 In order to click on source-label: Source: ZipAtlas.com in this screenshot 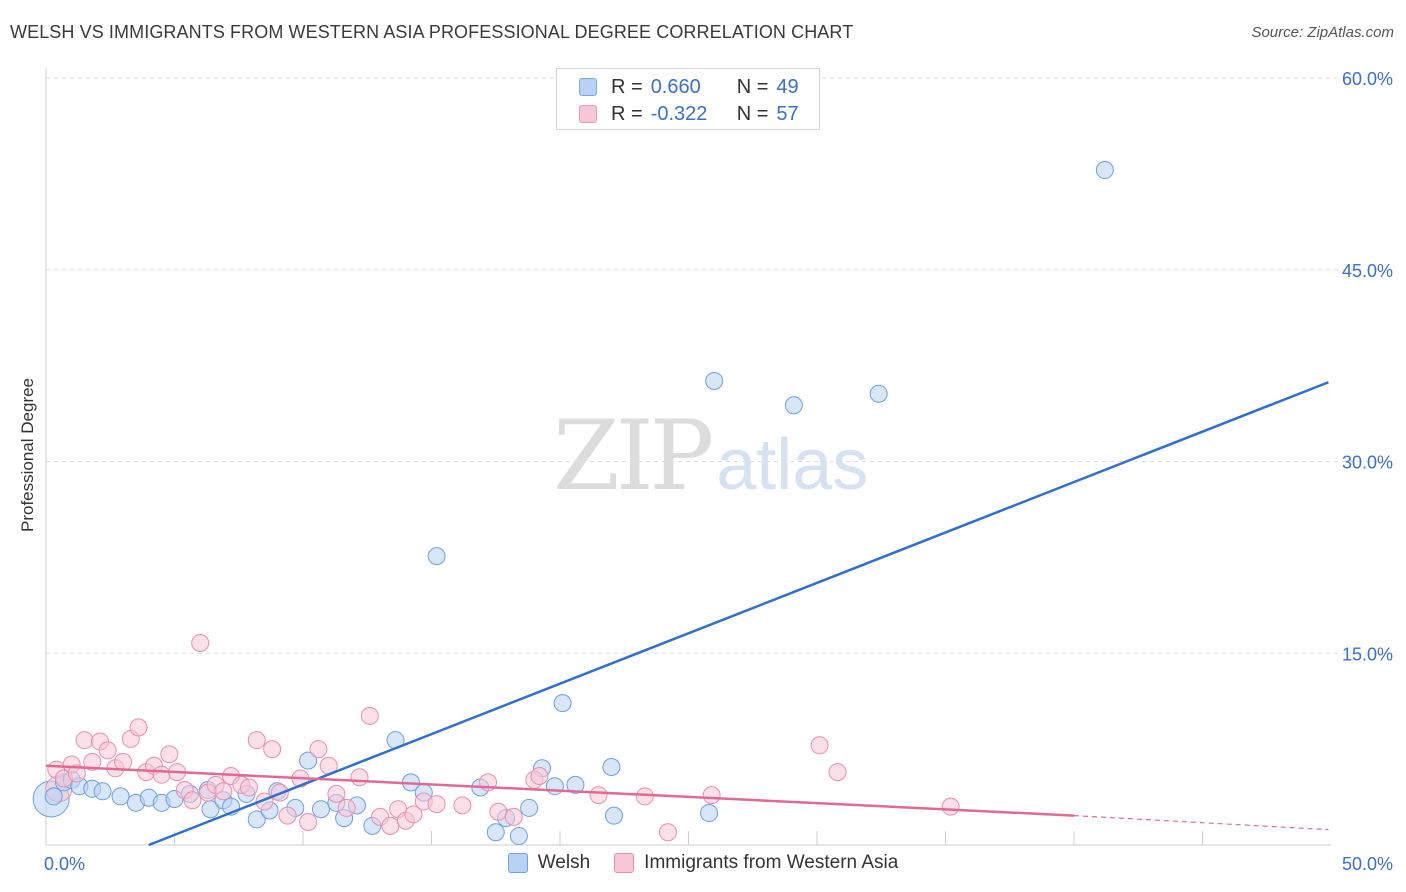, I will do `click(1322, 32)`.